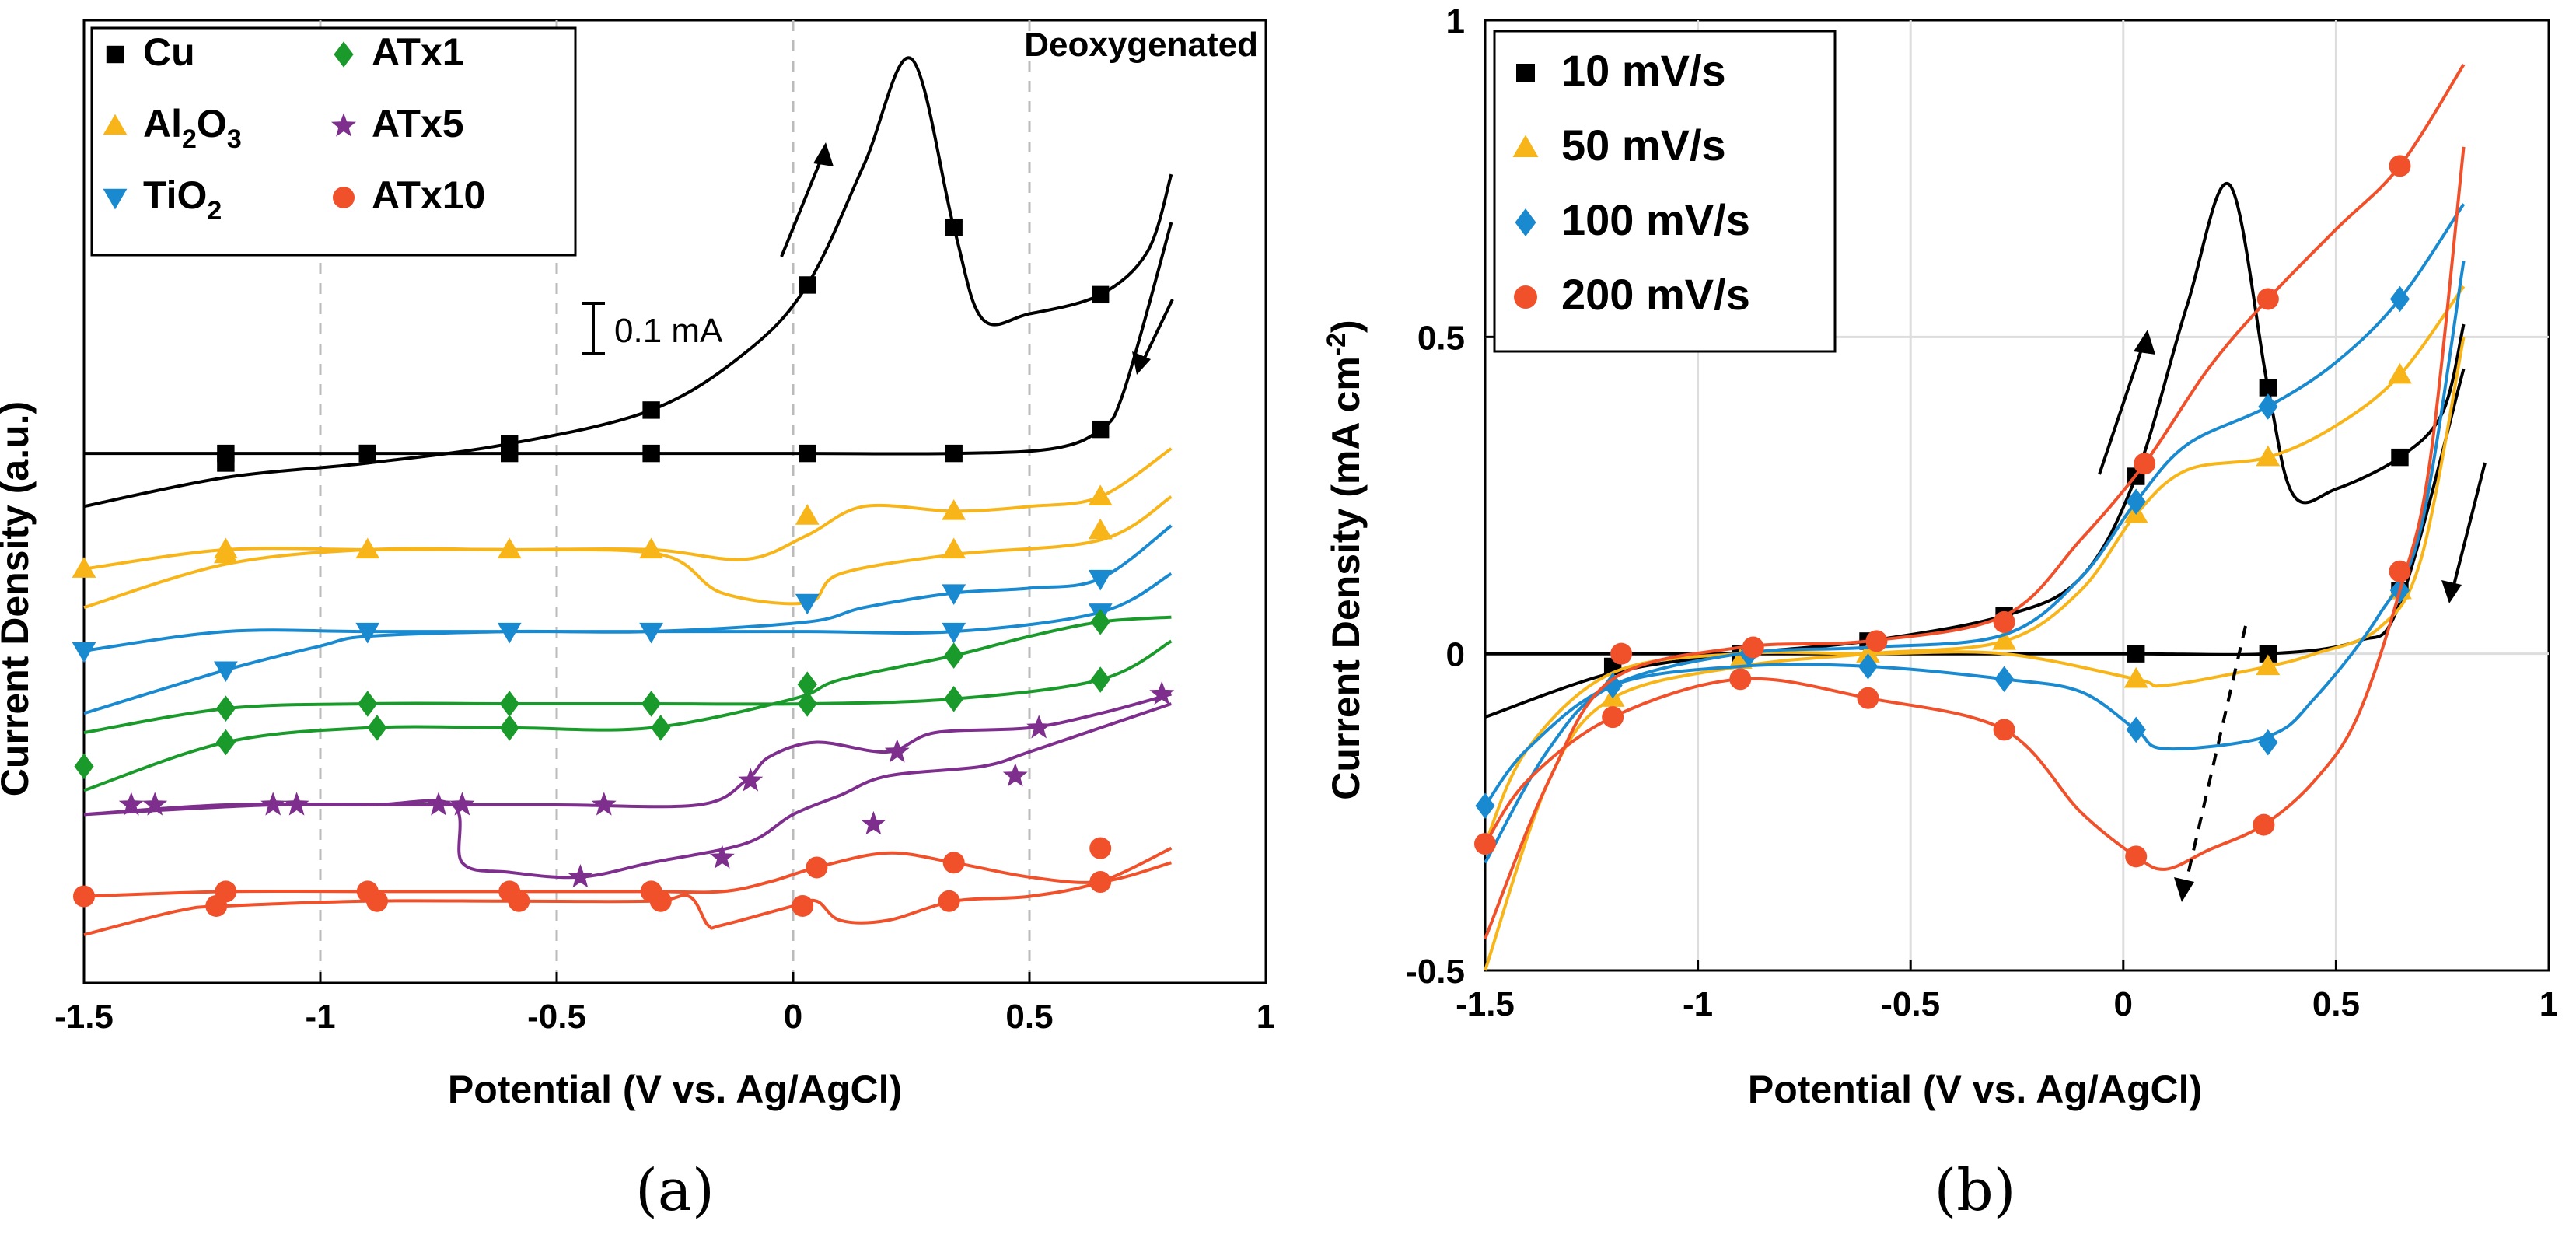 This screenshot has width=2576, height=1238. Describe the element at coordinates (1621, 70) in the screenshot. I see `panel-b-legend-item: 10 mV/s` at that location.